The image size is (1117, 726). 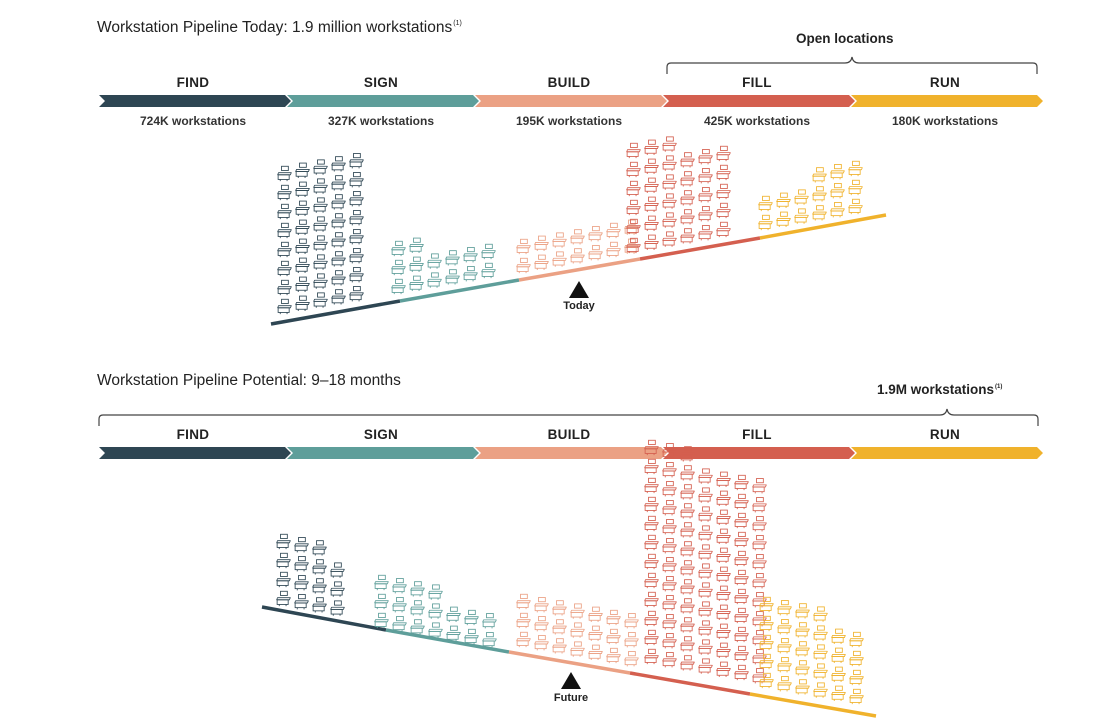 What do you see at coordinates (579, 306) in the screenshot?
I see `today-marker-label: Today` at bounding box center [579, 306].